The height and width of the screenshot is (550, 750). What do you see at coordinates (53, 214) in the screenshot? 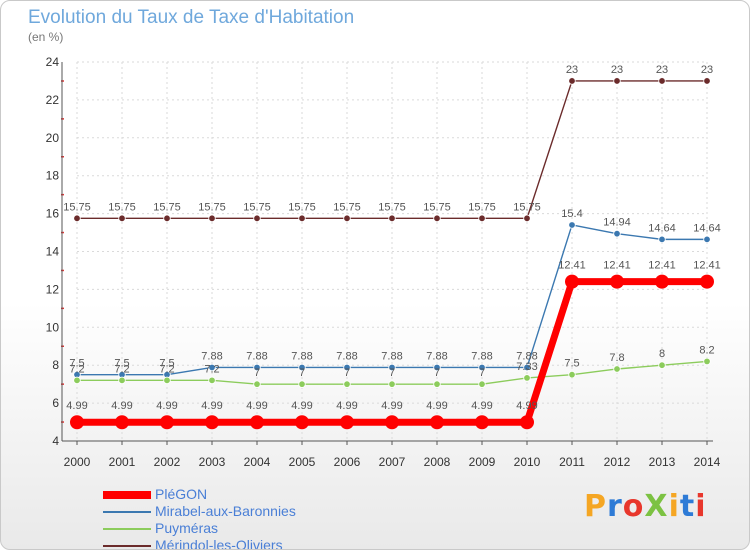
I see `y-tick-label: 16` at bounding box center [53, 214].